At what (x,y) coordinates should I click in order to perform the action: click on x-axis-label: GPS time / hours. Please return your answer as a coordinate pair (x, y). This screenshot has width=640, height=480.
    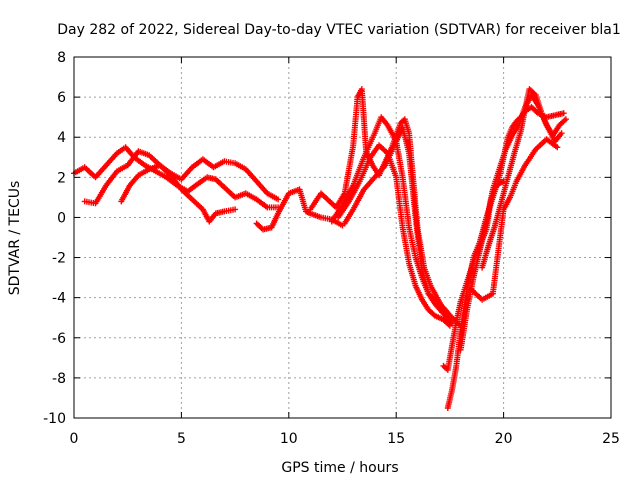
    Looking at the image, I should click on (339, 468).